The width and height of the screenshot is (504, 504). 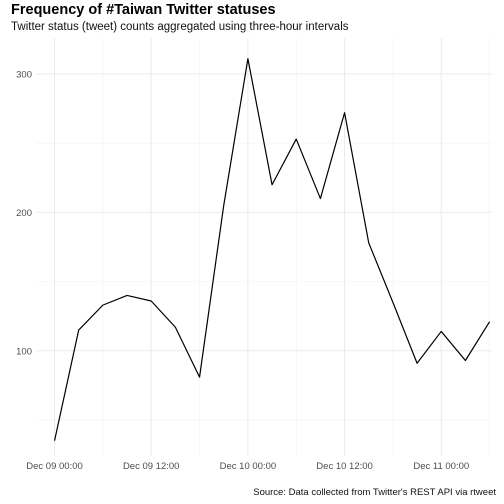 I want to click on x-tick-label: Dec 10 00:00, so click(x=248, y=466).